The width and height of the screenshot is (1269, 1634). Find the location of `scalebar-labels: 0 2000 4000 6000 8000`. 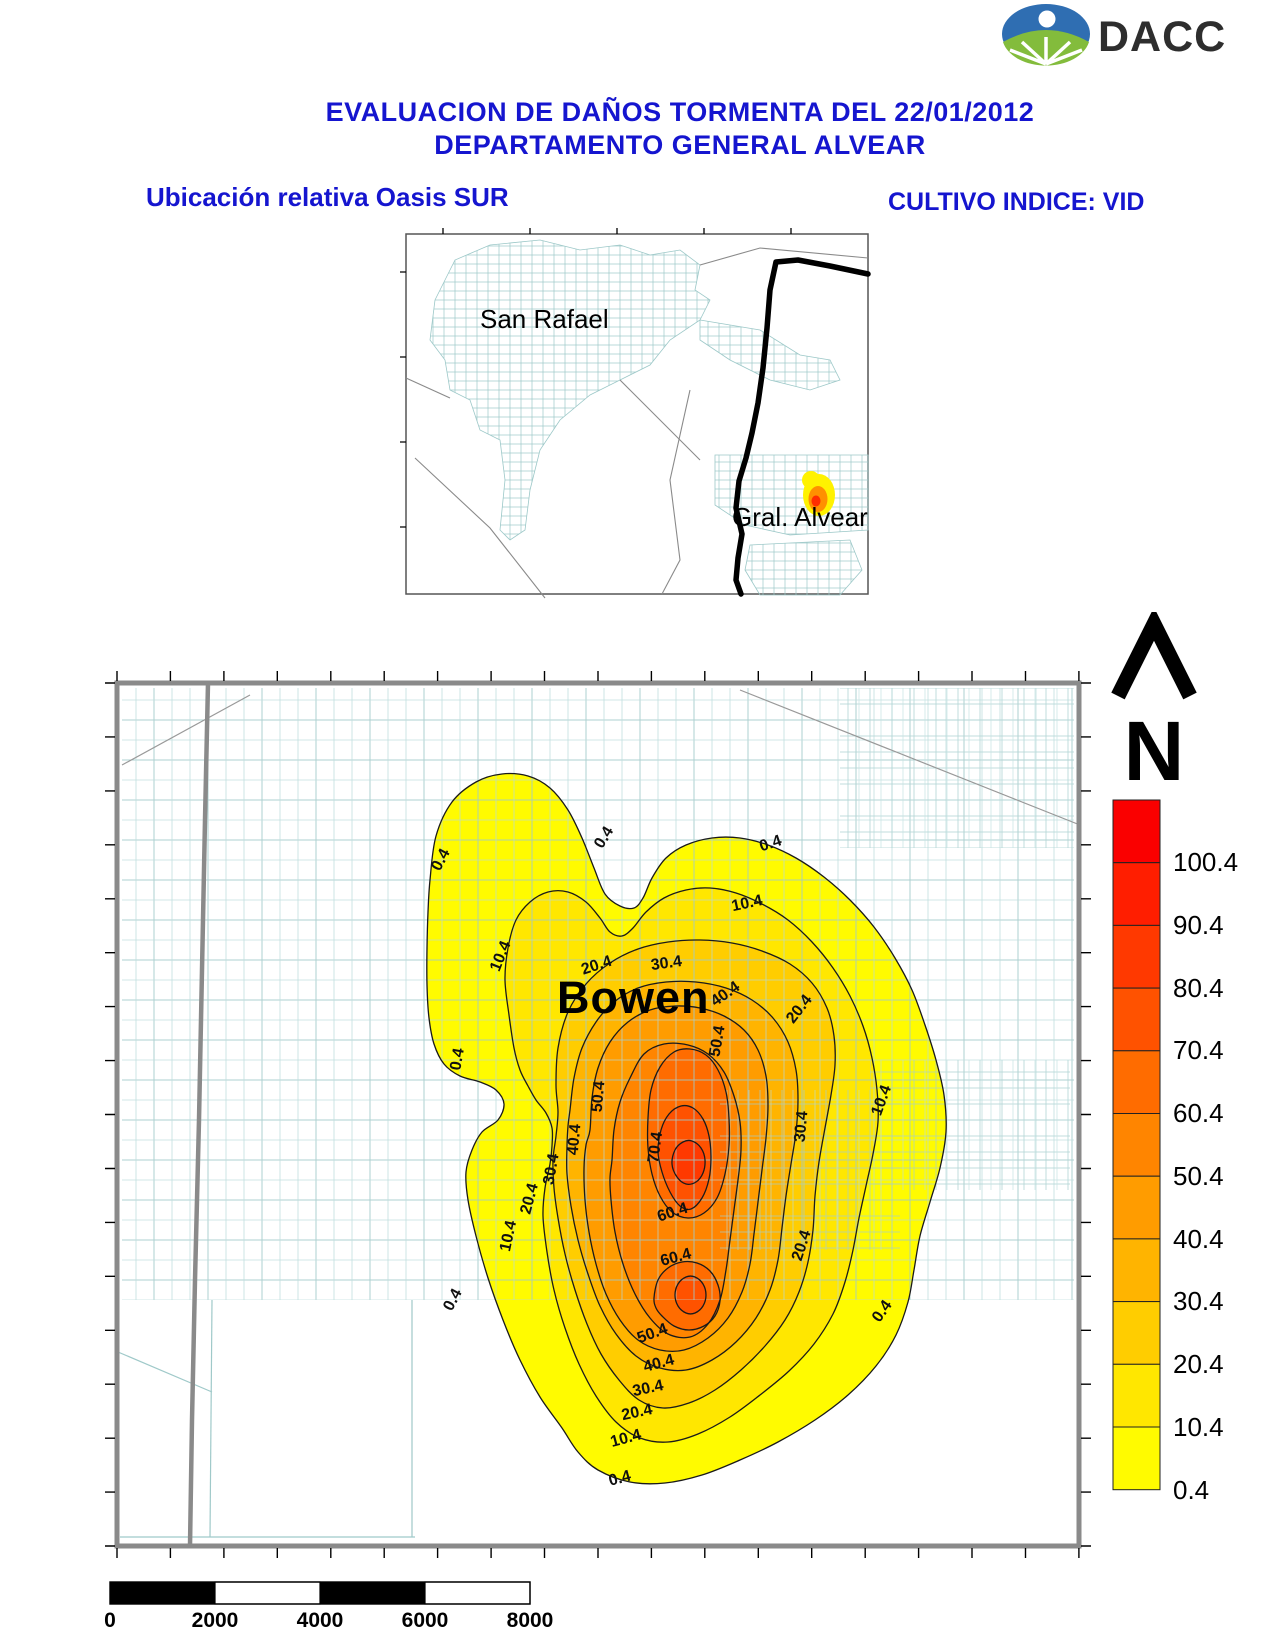

scalebar-labels: 0 2000 4000 6000 8000 is located at coordinates (328, 1620).